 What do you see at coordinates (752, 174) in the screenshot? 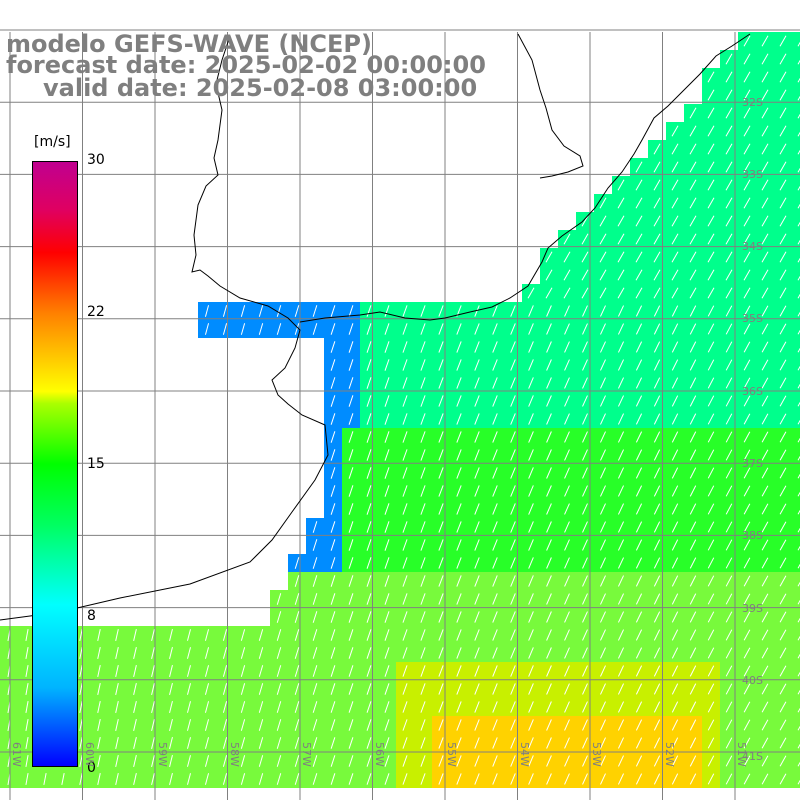
I see `lat-label: 33S` at bounding box center [752, 174].